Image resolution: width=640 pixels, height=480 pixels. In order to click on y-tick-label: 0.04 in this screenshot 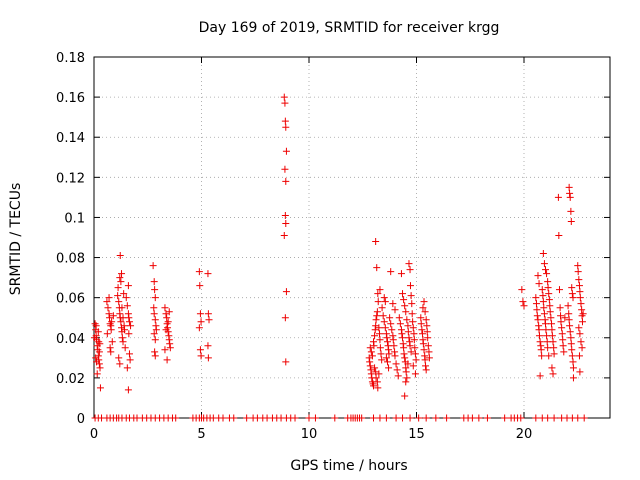, I will do `click(70, 339)`.